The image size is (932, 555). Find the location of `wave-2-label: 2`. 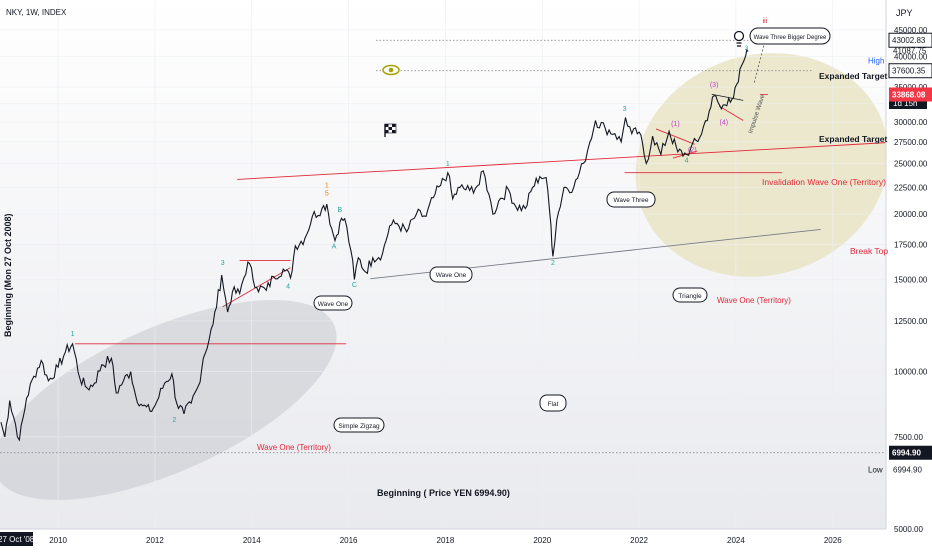

wave-2-label: 2 is located at coordinates (174, 420).